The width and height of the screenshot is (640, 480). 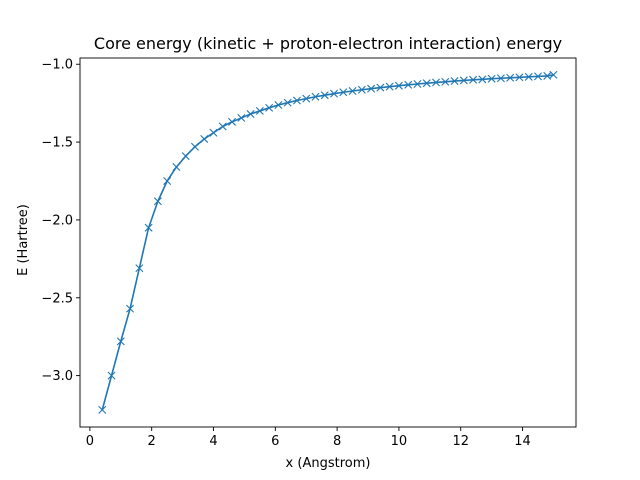 I want to click on y-tick-label: −3.0, so click(x=57, y=376).